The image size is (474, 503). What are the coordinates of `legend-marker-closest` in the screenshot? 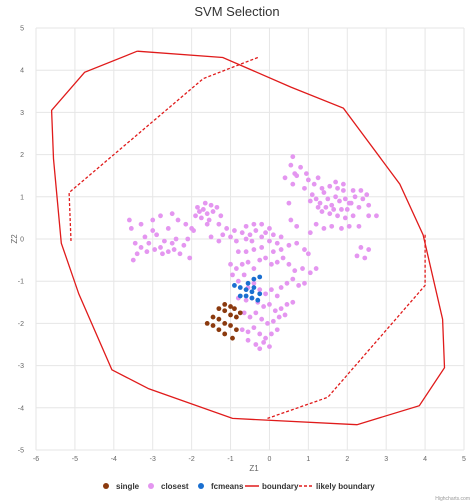 It's located at (151, 486).